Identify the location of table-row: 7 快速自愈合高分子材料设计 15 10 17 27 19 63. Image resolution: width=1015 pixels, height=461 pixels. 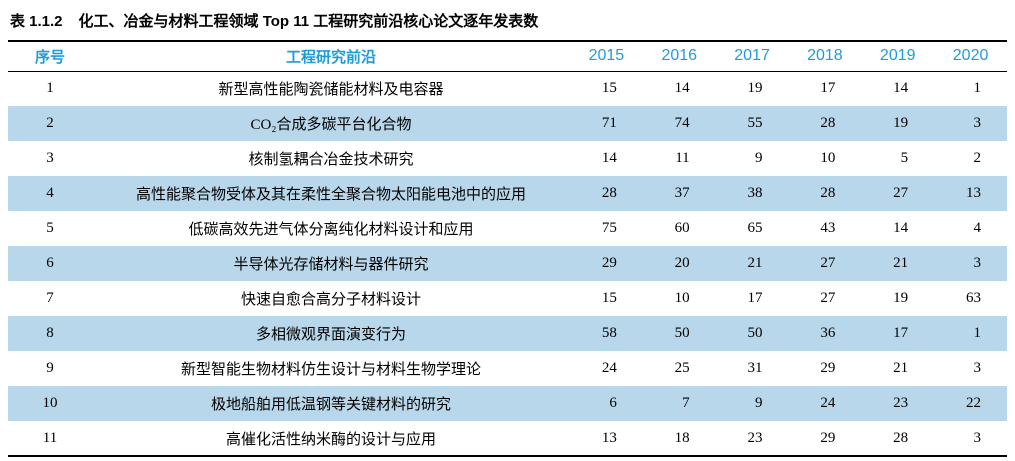
(507, 298).